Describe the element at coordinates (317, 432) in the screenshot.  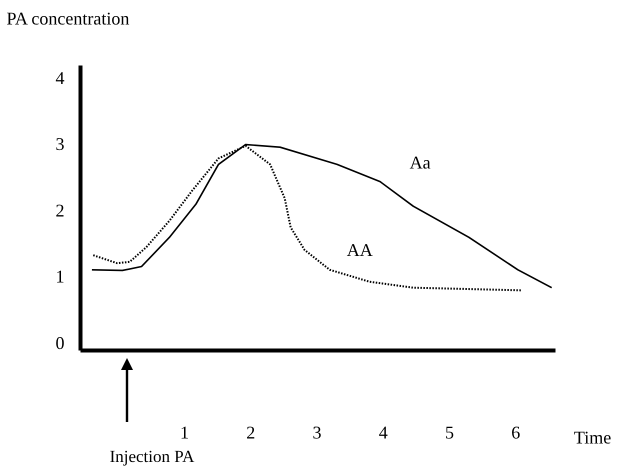
I see `x-tick-label: 3` at that location.